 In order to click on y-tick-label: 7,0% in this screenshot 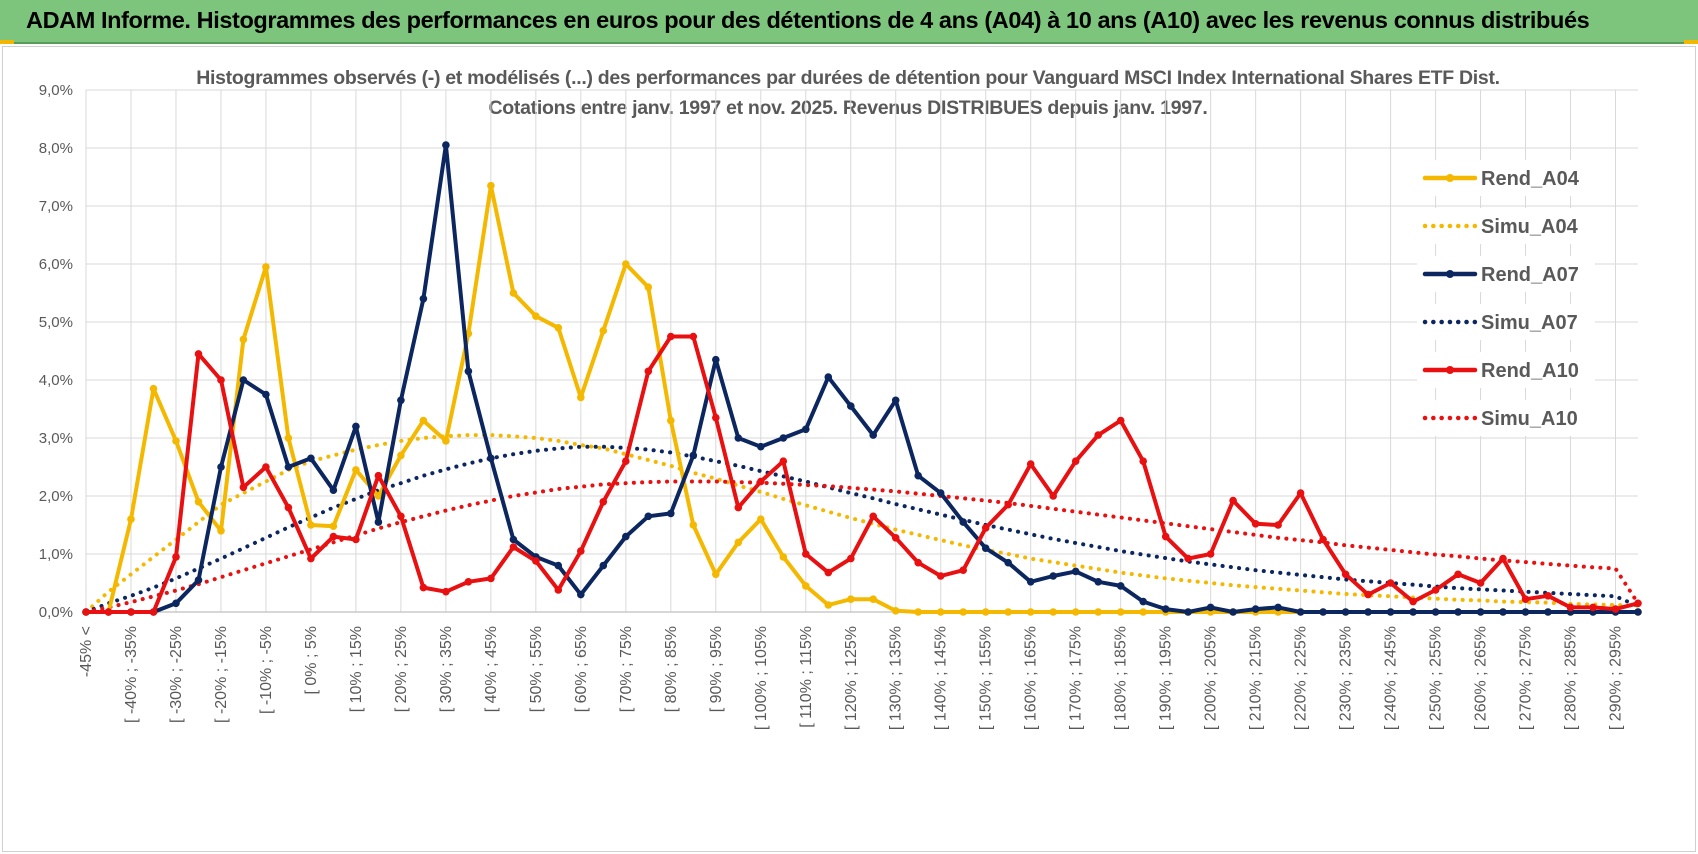, I will do `click(56, 206)`.